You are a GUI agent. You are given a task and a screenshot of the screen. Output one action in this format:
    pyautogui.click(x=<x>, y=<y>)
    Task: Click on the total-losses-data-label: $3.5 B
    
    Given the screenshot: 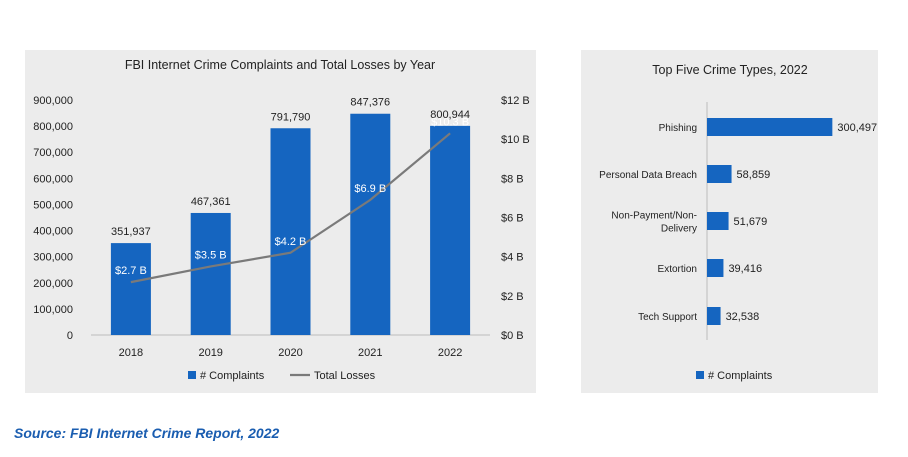 What is the action you would take?
    pyautogui.click(x=211, y=255)
    